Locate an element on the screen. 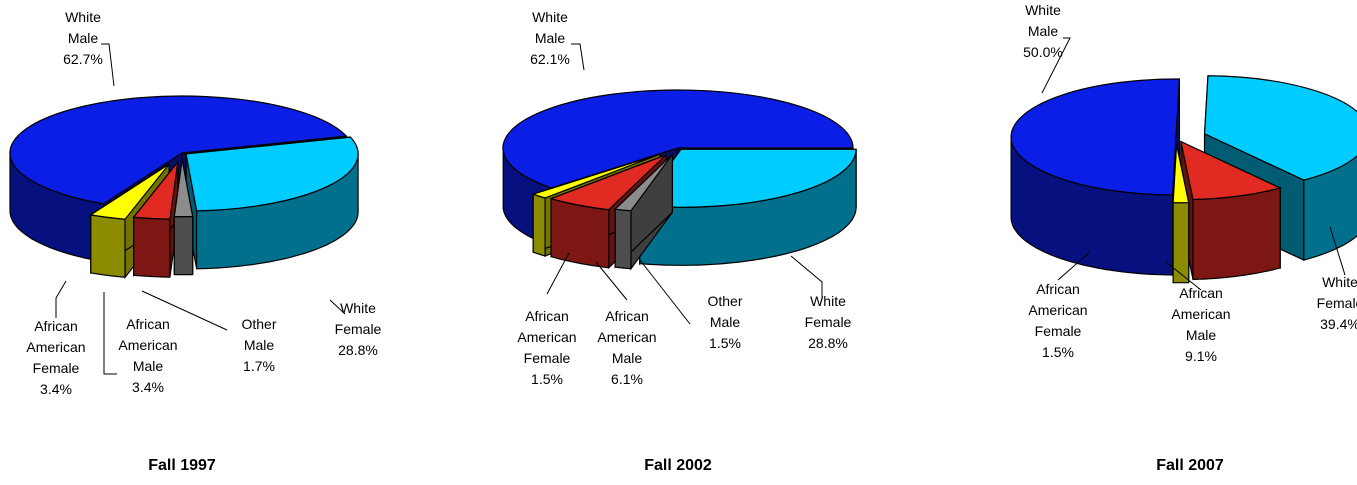  slice-percentage: 39.4% is located at coordinates (1338, 324).